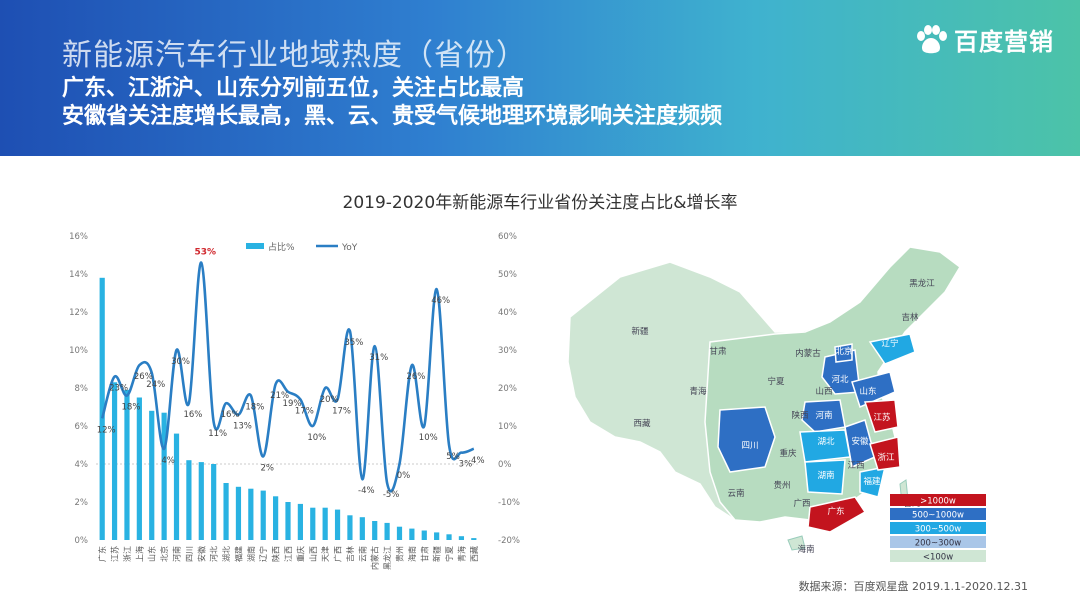 This screenshot has height=612, width=1080. I want to click on map-province-label: 广东, so click(835, 511).